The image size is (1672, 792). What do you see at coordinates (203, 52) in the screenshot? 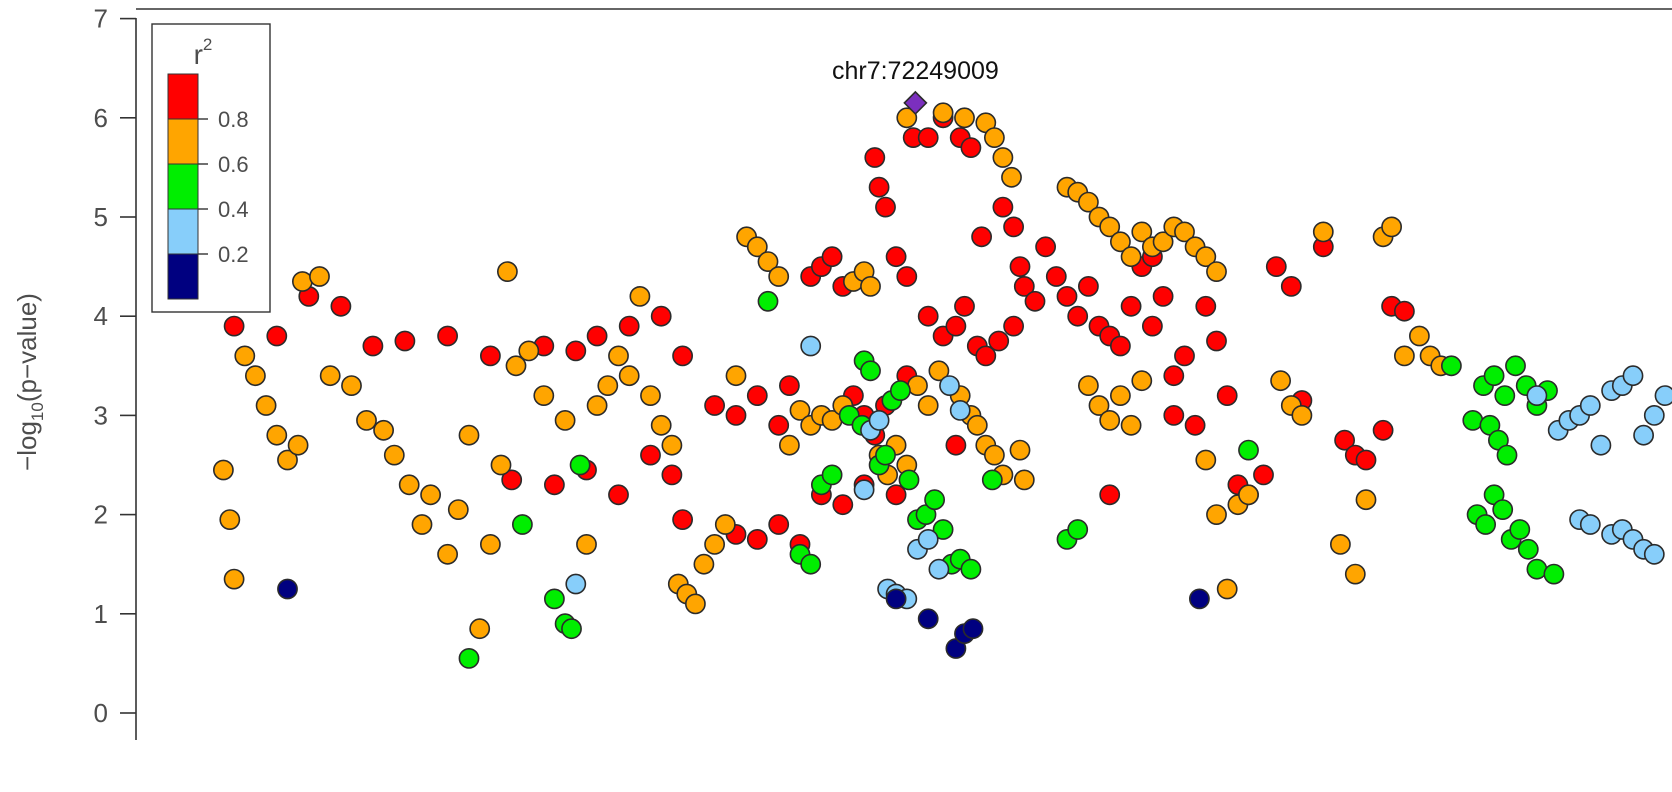
I see `legend-title: r2` at bounding box center [203, 52].